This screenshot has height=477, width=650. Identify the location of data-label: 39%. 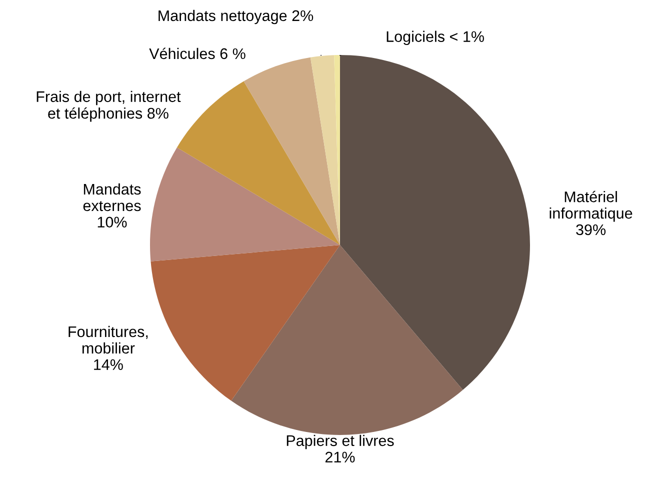
(591, 230).